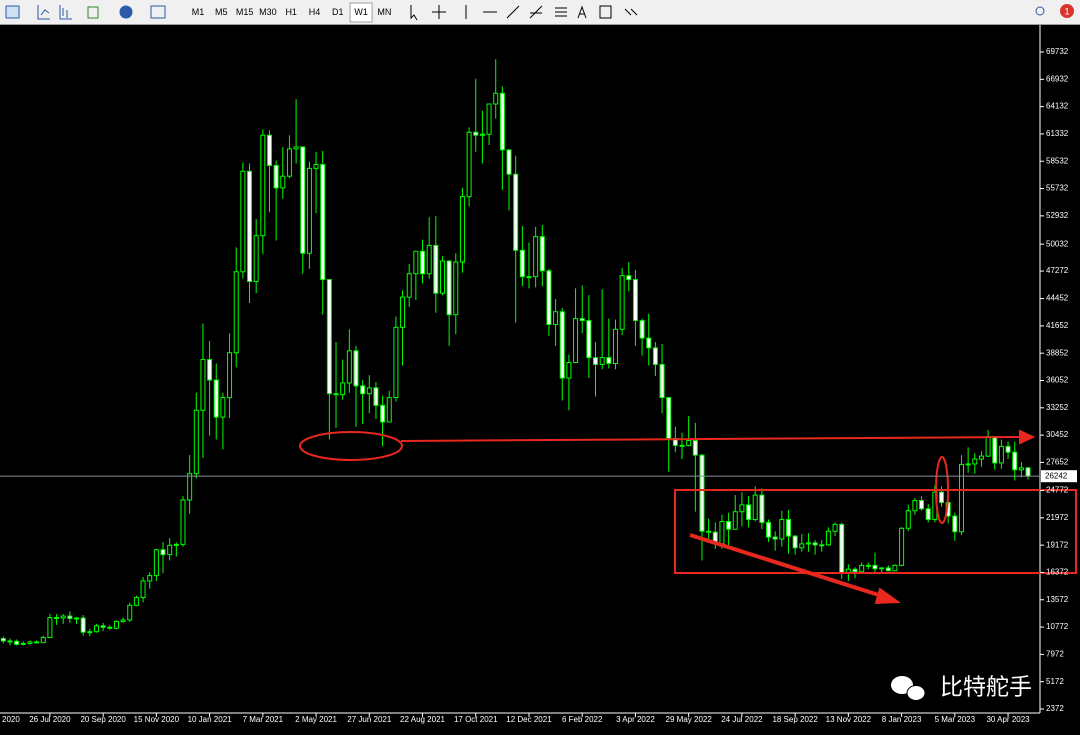  Describe the element at coordinates (476, 719) in the screenshot. I see `x-tick-label: 17 Oct 2021` at that location.